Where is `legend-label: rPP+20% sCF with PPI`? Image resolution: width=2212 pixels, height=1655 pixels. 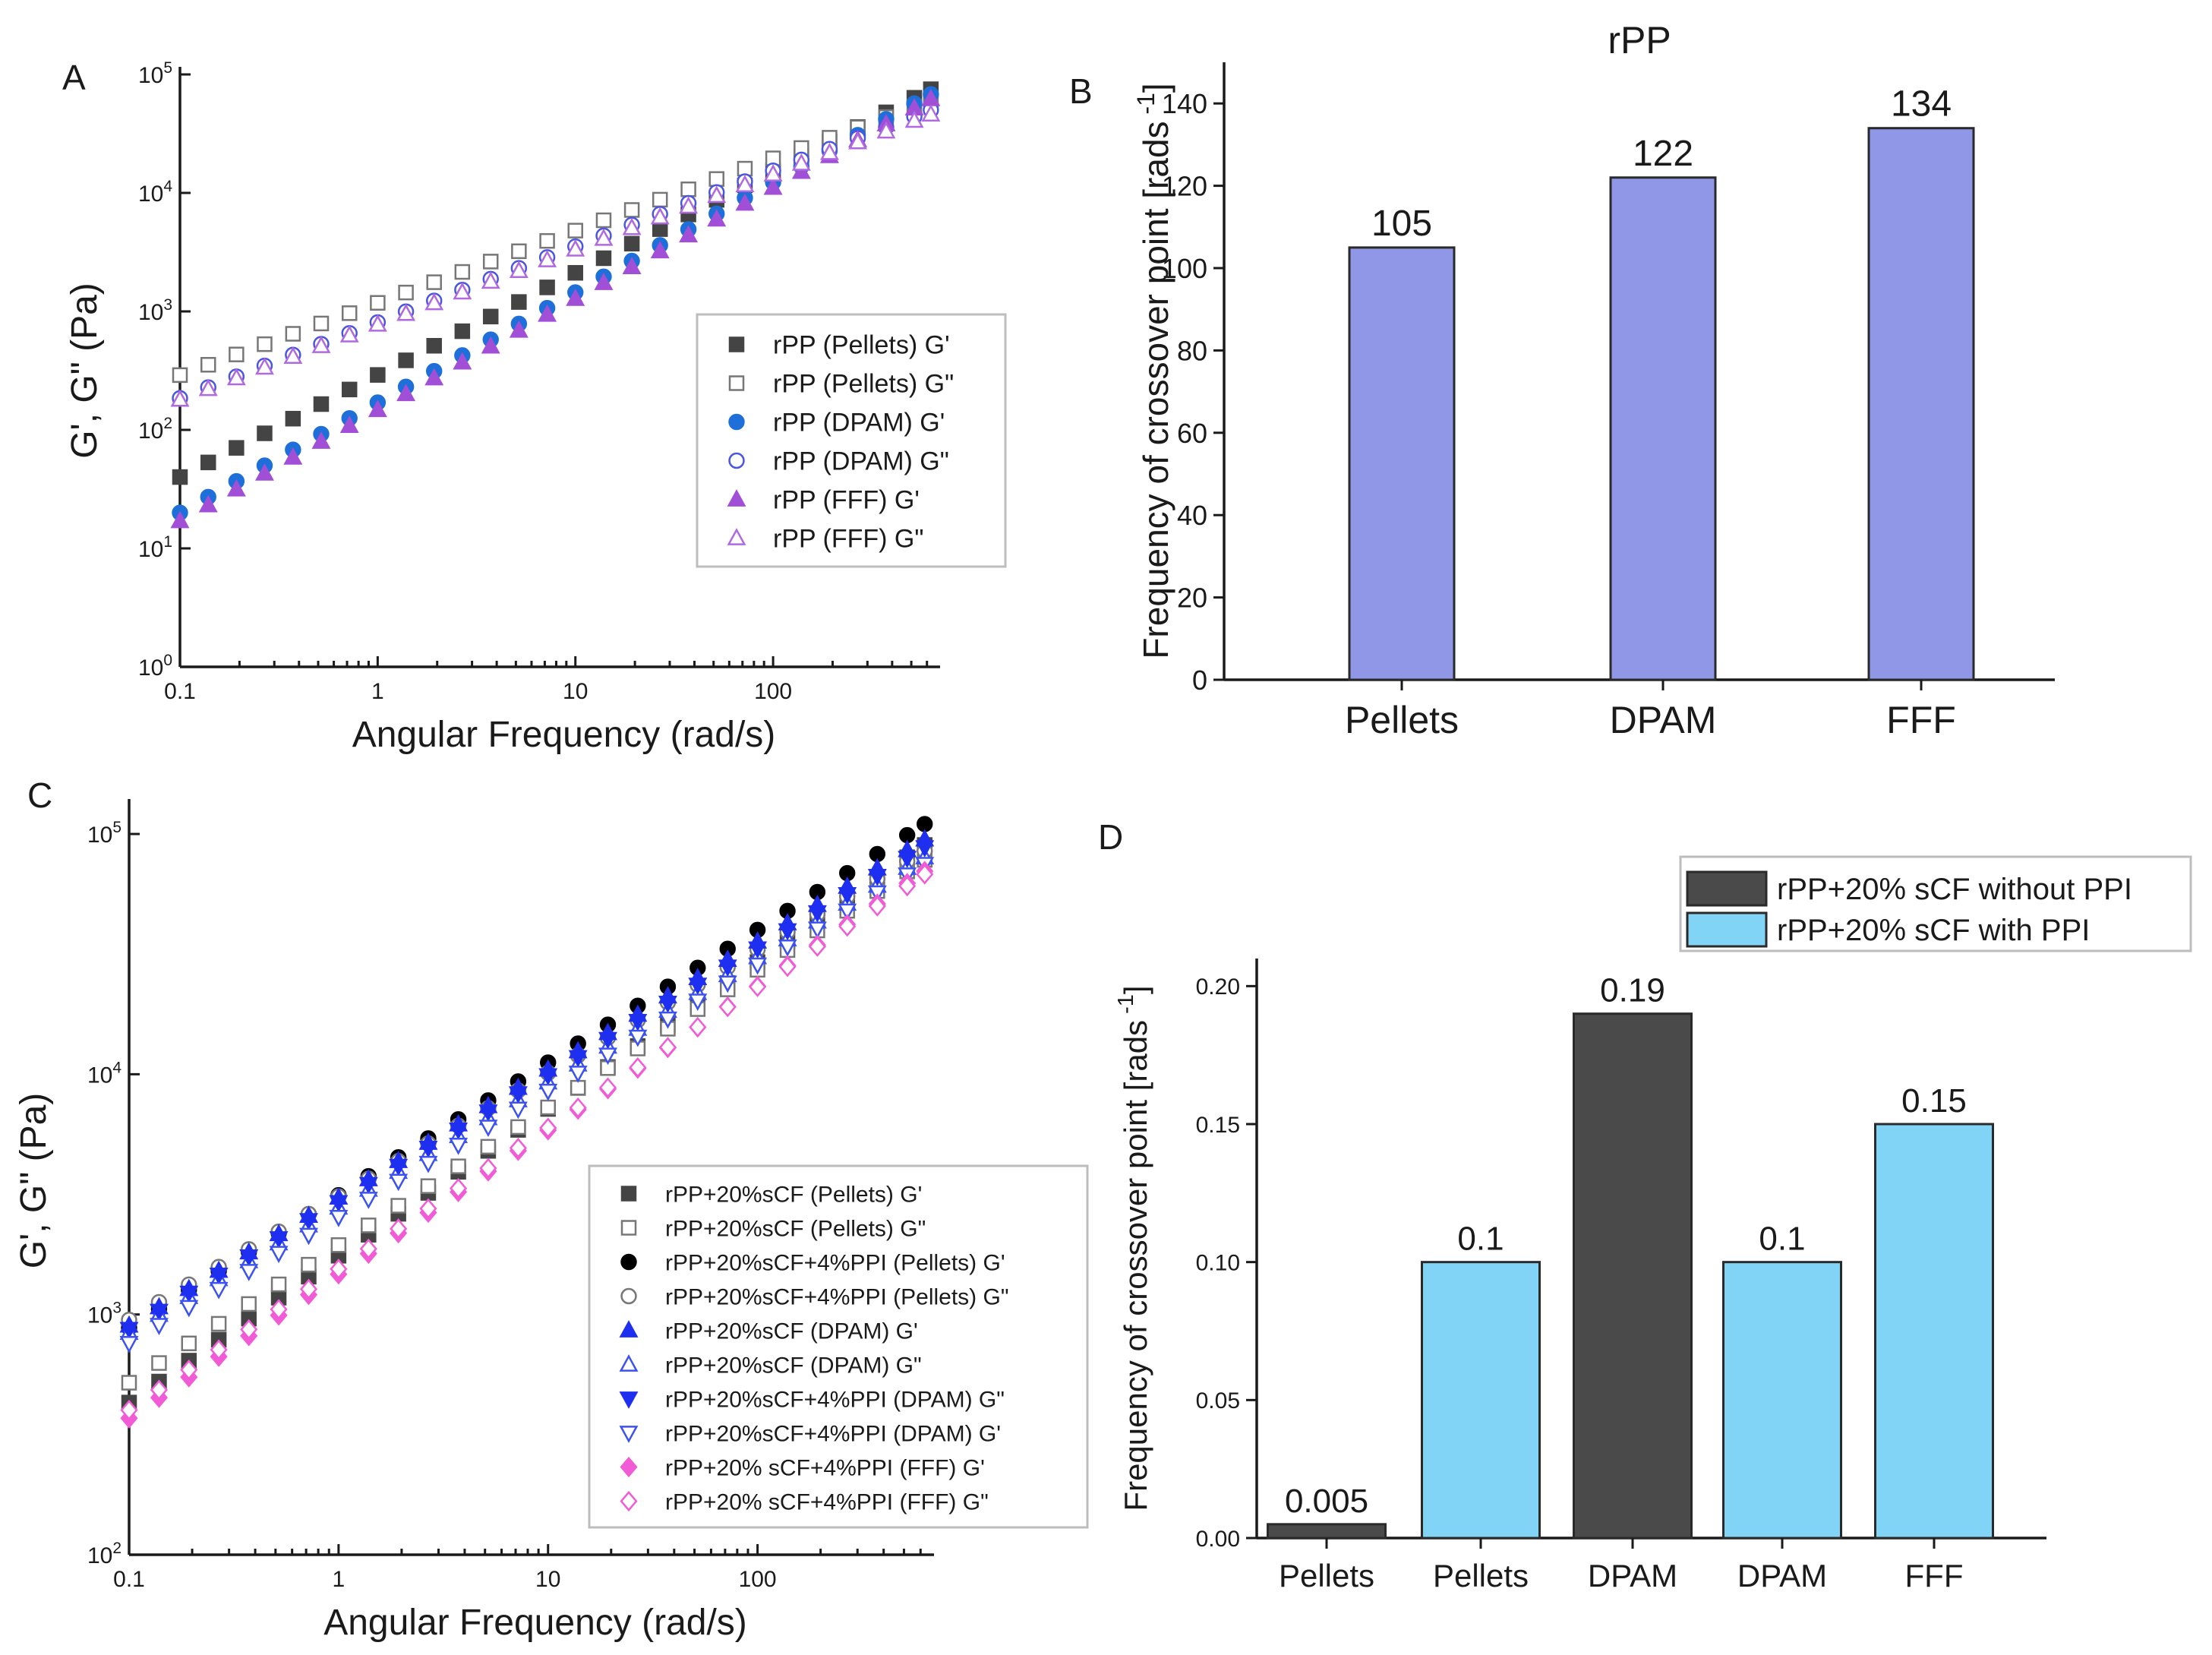
legend-label: rPP+20% sCF with PPI is located at coordinates (1933, 930).